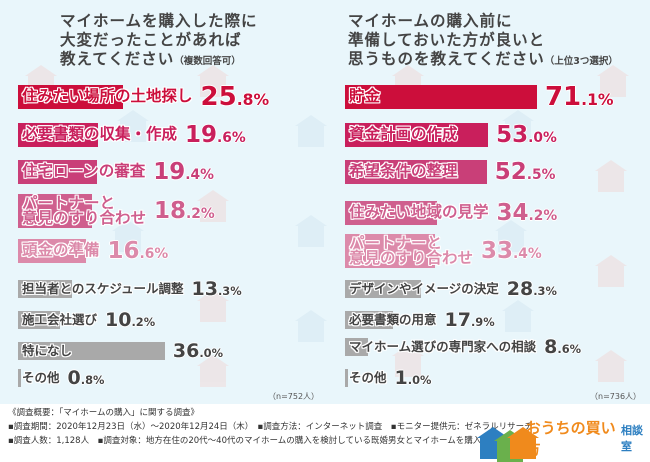  I want to click on value-integer: 16, so click(123, 251).